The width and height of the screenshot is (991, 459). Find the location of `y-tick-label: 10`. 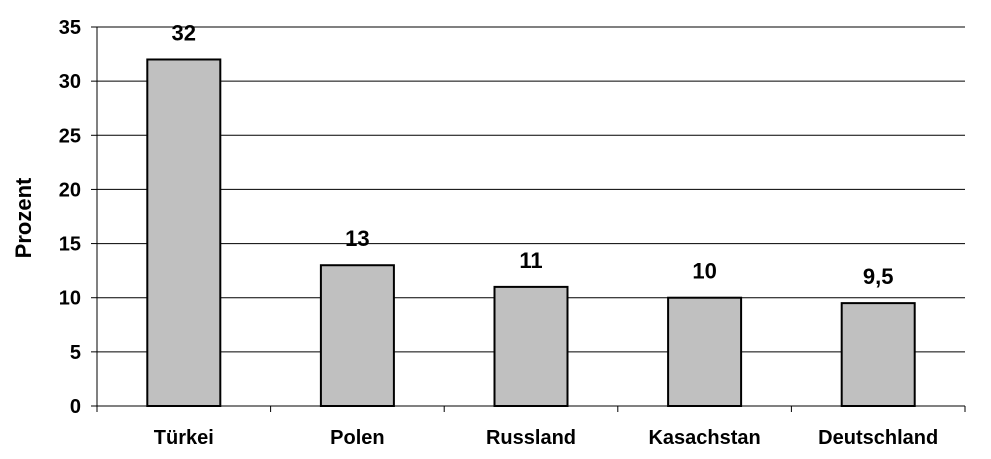

y-tick-label: 10 is located at coordinates (70, 299).